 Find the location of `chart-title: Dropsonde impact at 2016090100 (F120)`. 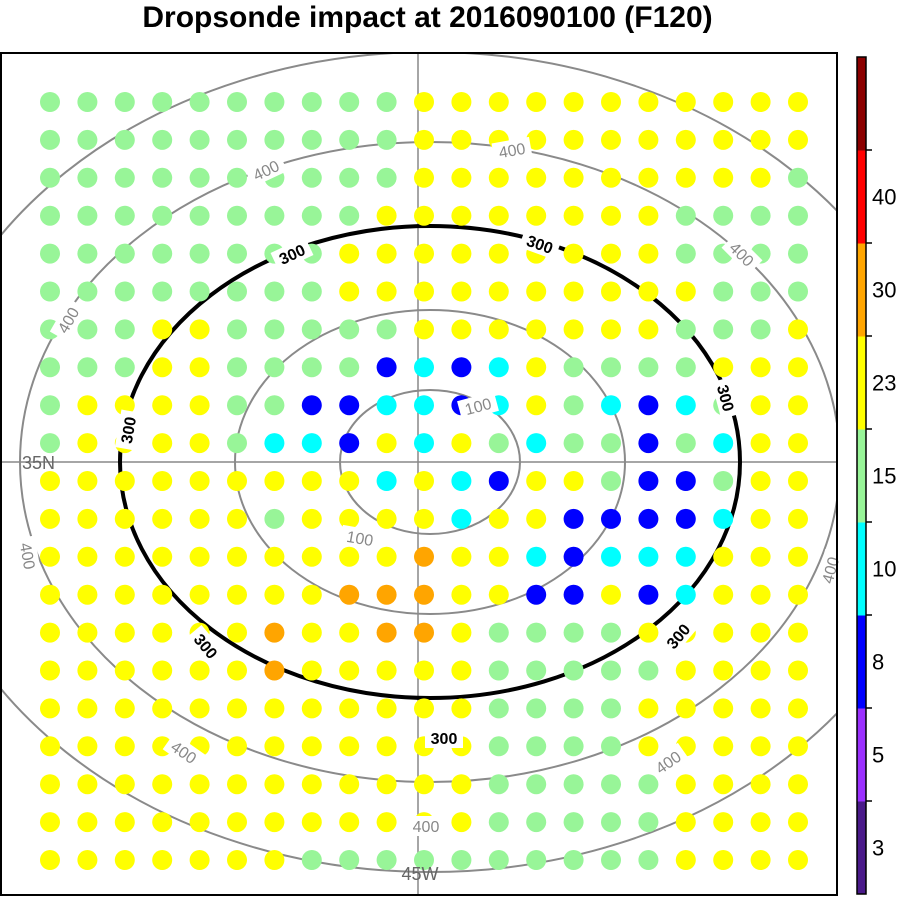

chart-title: Dropsonde impact at 2016090100 (F120) is located at coordinates (427, 17).